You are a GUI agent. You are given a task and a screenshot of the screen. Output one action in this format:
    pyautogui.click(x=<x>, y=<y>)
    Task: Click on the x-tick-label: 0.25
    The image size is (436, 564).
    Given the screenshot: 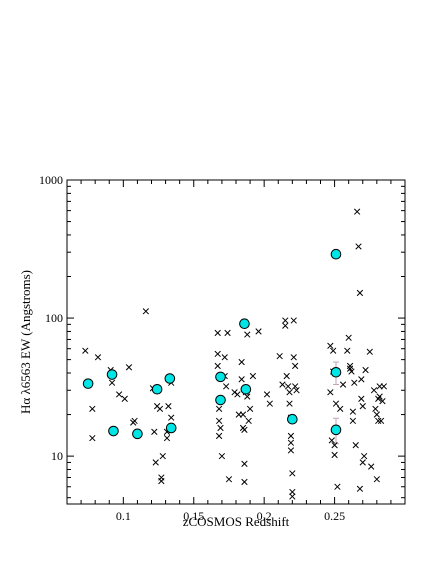 What is the action you would take?
    pyautogui.click(x=334, y=516)
    